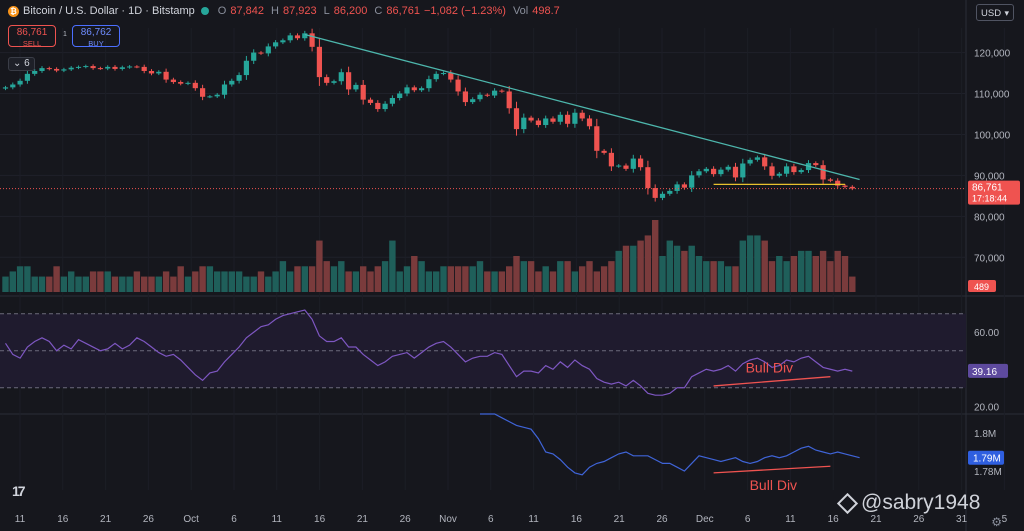 This screenshot has height=531, width=1024. Describe the element at coordinates (378, 11) in the screenshot. I see `close-label: C` at that location.